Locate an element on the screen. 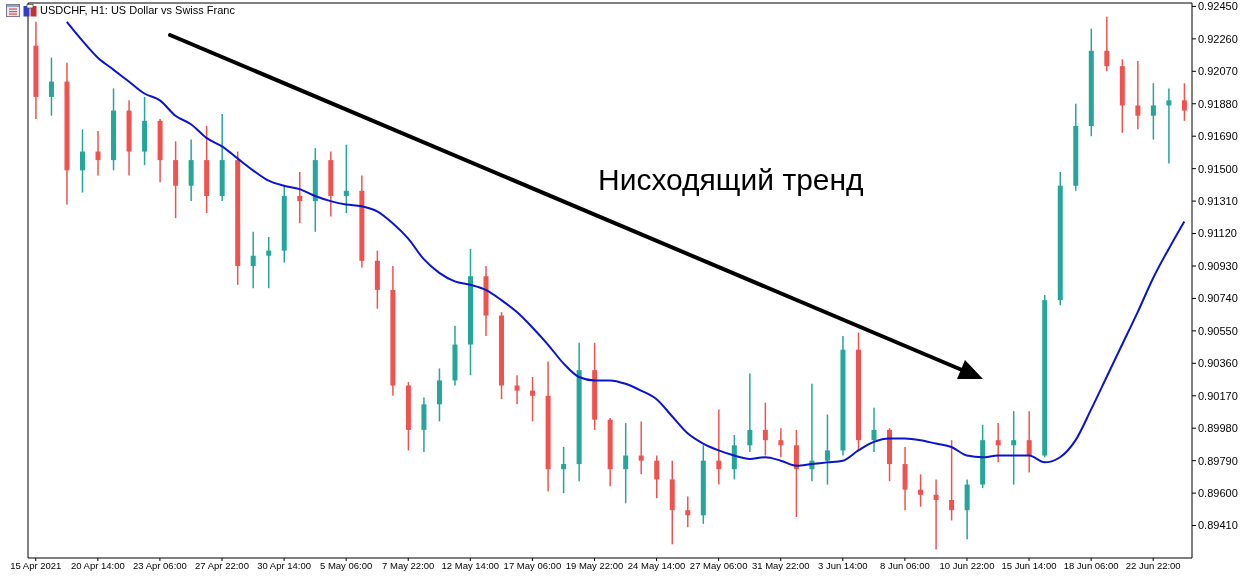 The width and height of the screenshot is (1242, 576). y-tick-label: 0.90550 is located at coordinates (1218, 330).